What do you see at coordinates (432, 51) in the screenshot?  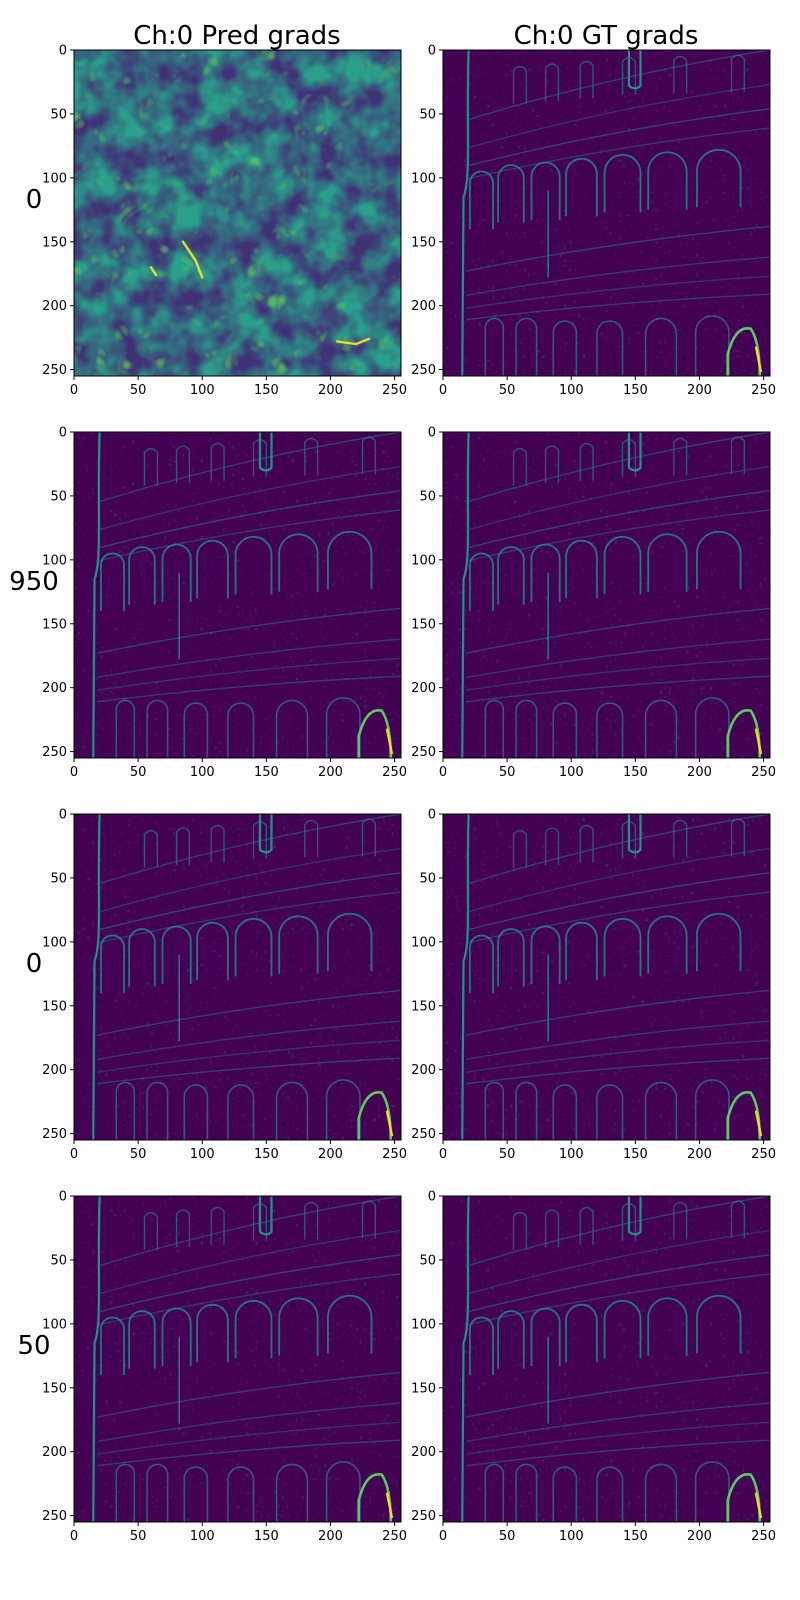 I see `y-tick-label: 0` at bounding box center [432, 51].